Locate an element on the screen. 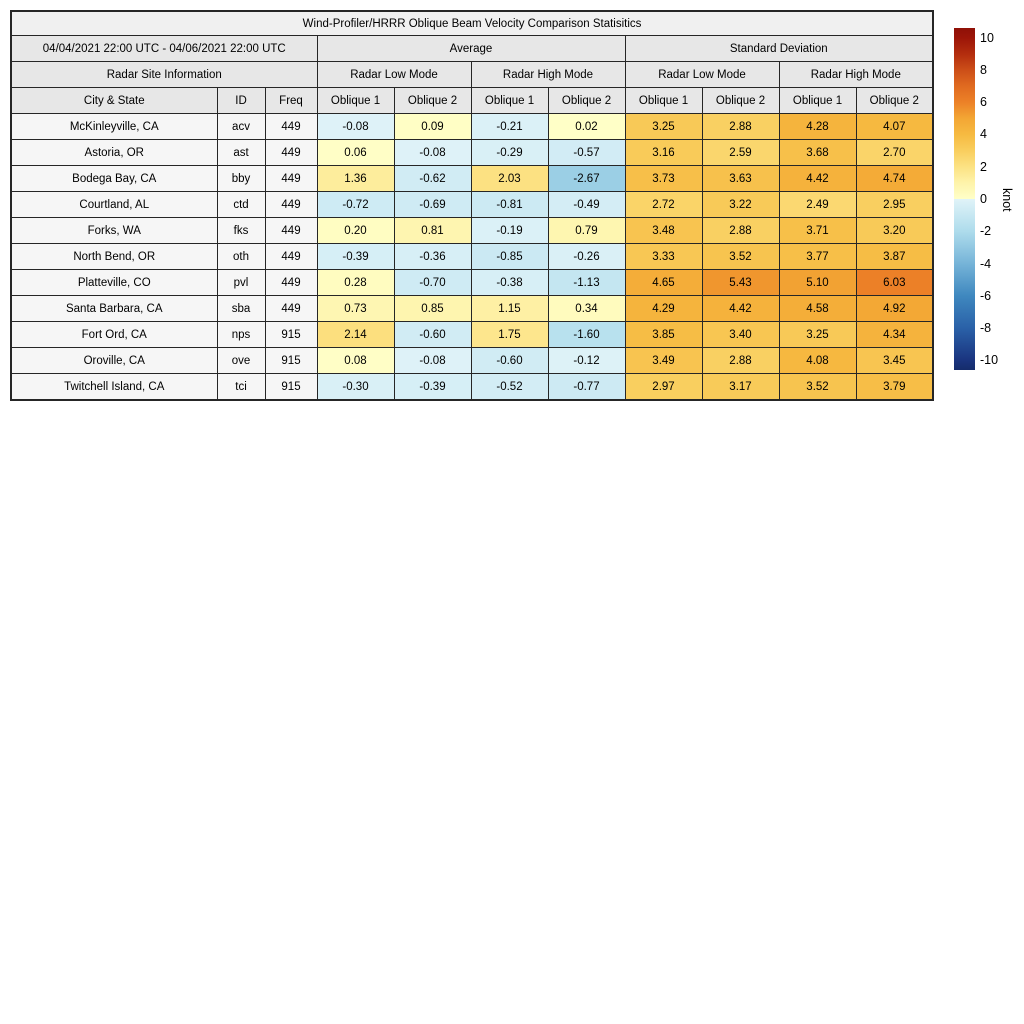  value-cell: -0.70 is located at coordinates (432, 282).